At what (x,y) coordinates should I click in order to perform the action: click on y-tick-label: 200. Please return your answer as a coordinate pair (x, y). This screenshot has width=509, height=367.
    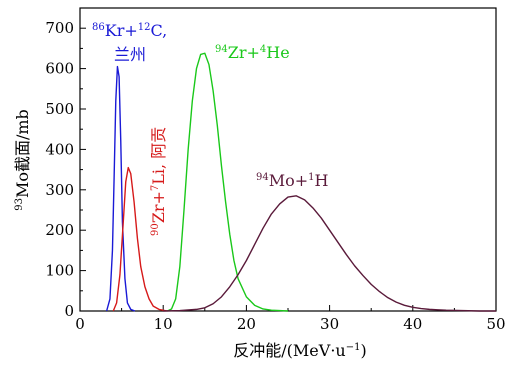
    Looking at the image, I should click on (59, 230).